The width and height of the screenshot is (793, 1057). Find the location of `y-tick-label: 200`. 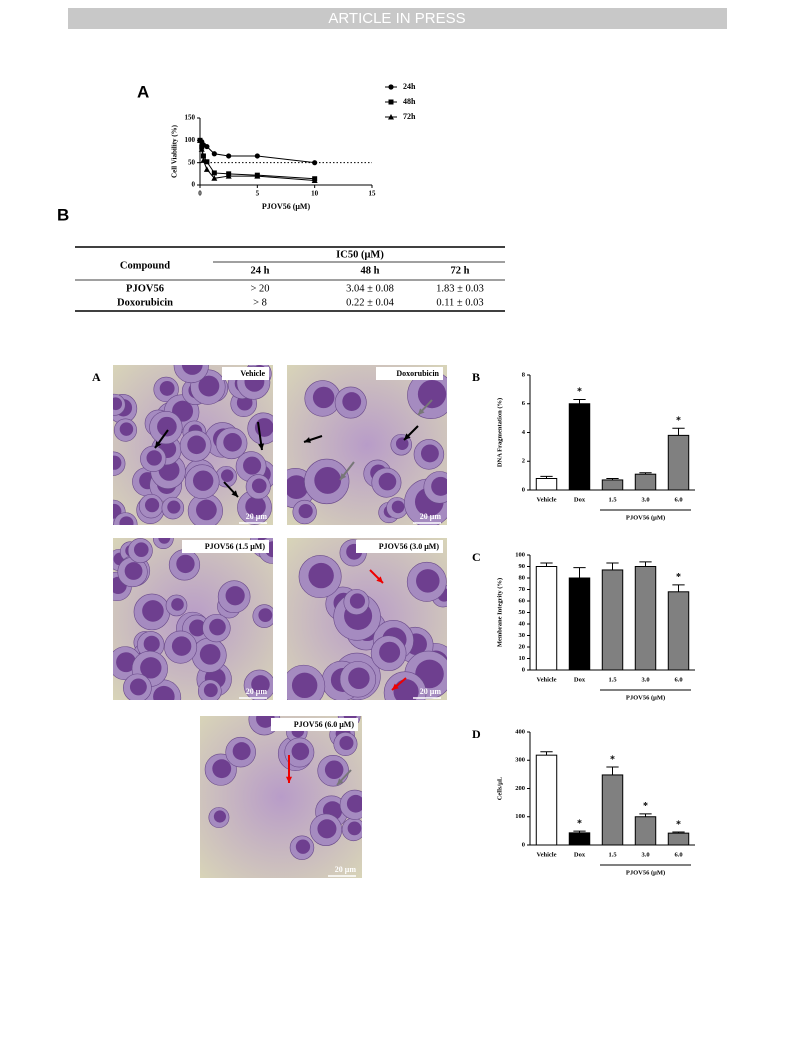

y-tick-label: 200 is located at coordinates (520, 788).